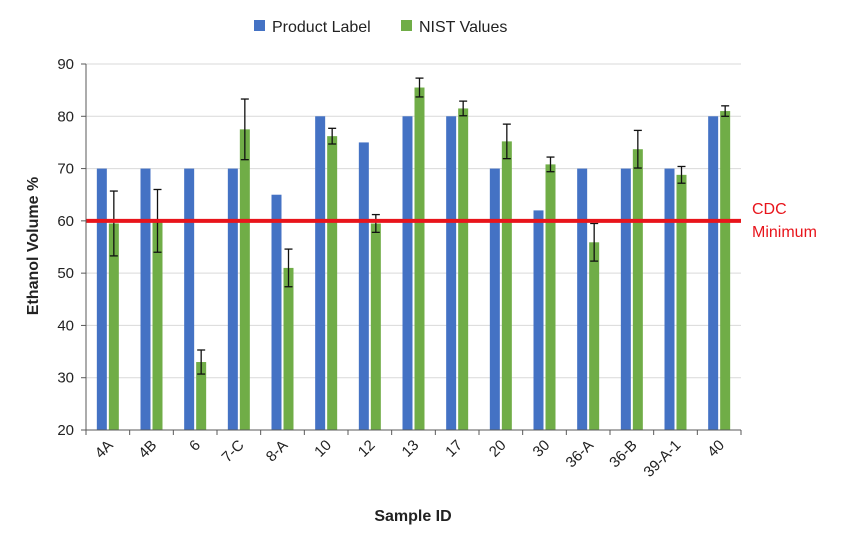  What do you see at coordinates (412, 516) in the screenshot?
I see `x-axis-title: Sample ID` at bounding box center [412, 516].